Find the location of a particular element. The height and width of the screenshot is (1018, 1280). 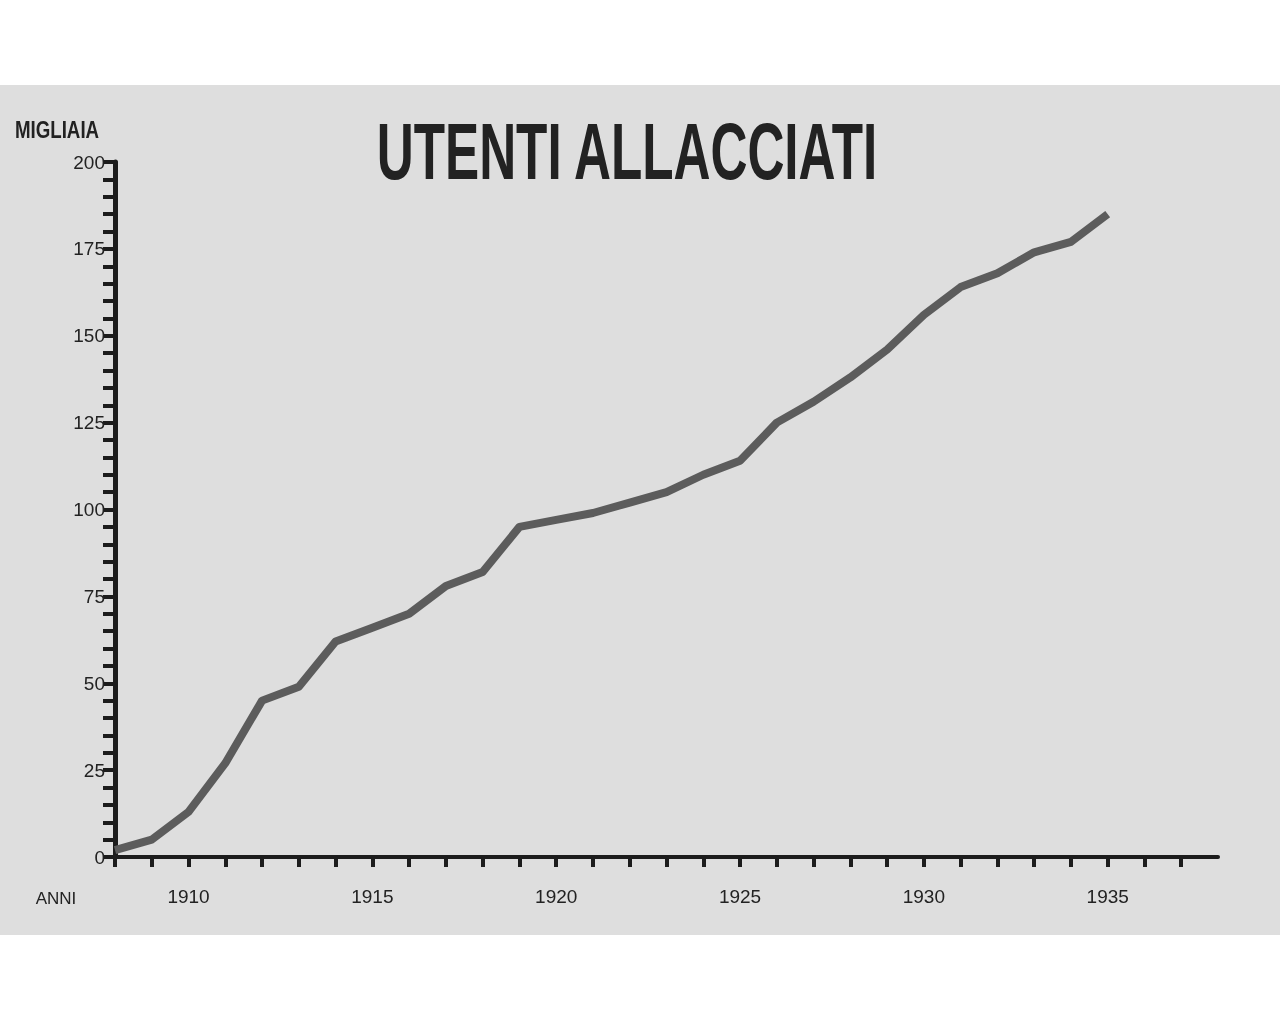

y-tick-label: 0 is located at coordinates (99, 857).